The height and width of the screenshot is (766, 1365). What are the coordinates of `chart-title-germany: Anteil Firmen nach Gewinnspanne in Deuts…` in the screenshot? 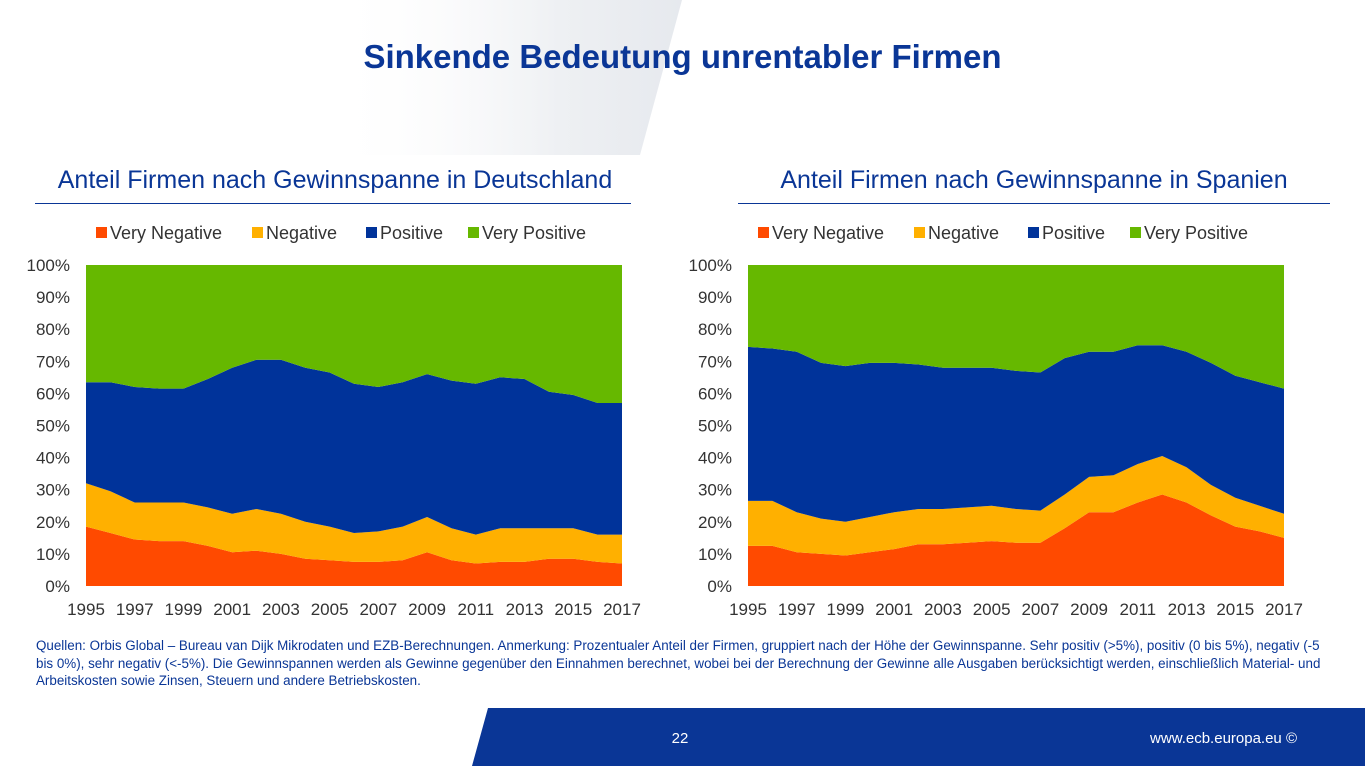 It's located at (335, 180).